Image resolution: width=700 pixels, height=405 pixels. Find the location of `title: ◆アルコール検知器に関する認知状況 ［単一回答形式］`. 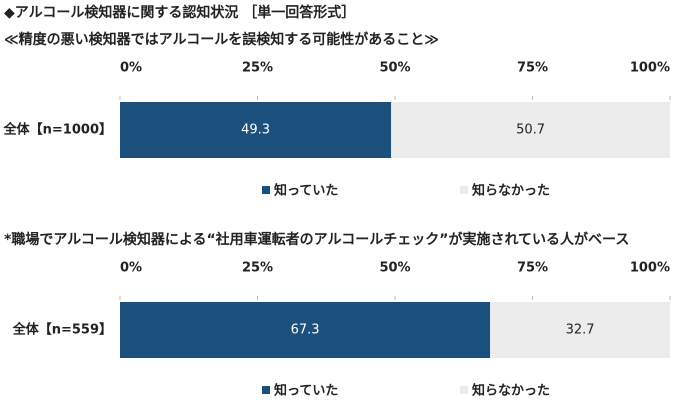

title: ◆アルコール検知器に関する認知状況 ［単一回答形式］ is located at coordinates (179, 12).